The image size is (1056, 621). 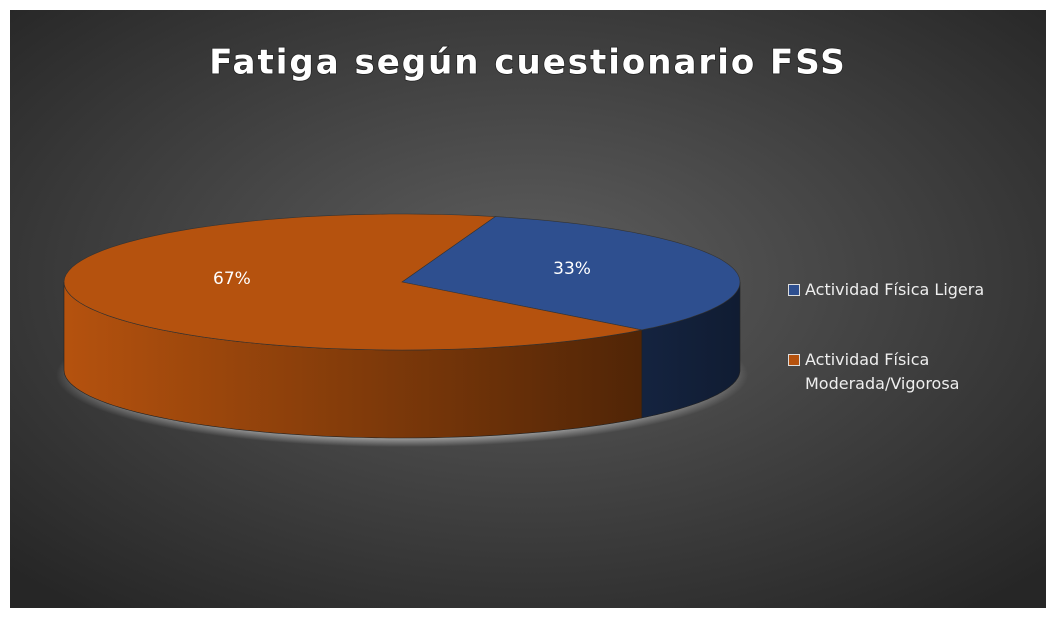 What do you see at coordinates (572, 269) in the screenshot?
I see `data-label: 33%` at bounding box center [572, 269].